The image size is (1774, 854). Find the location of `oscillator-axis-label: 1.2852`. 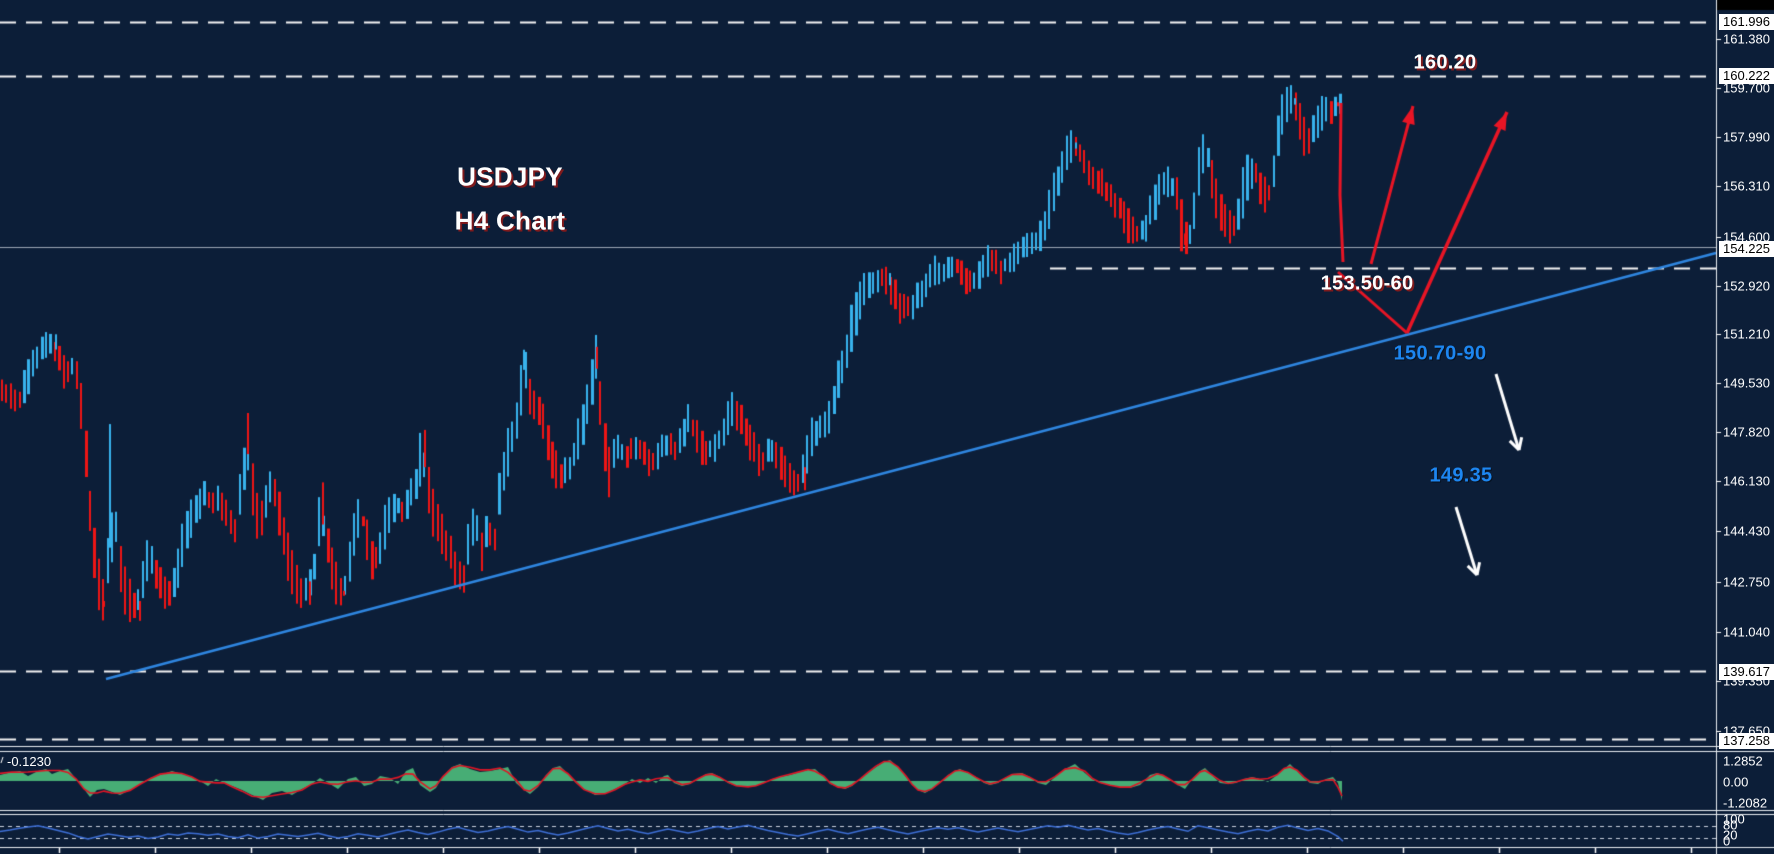

oscillator-axis-label: 1.2852 is located at coordinates (1743, 761).